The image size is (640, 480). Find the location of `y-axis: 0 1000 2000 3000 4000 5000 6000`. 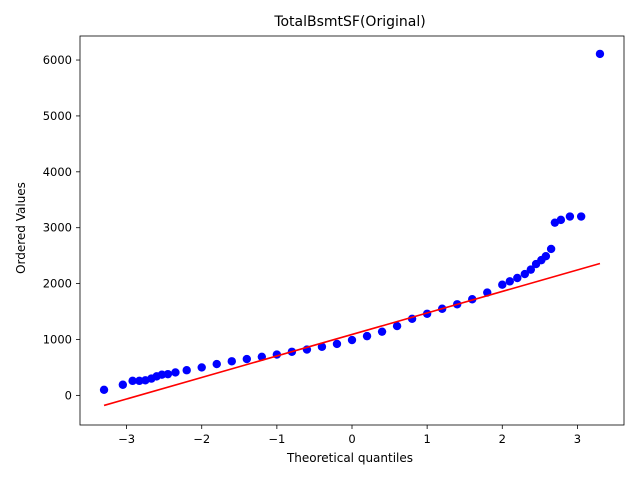

y-axis: 0 1000 2000 3000 4000 5000 6000 is located at coordinates (61, 227).